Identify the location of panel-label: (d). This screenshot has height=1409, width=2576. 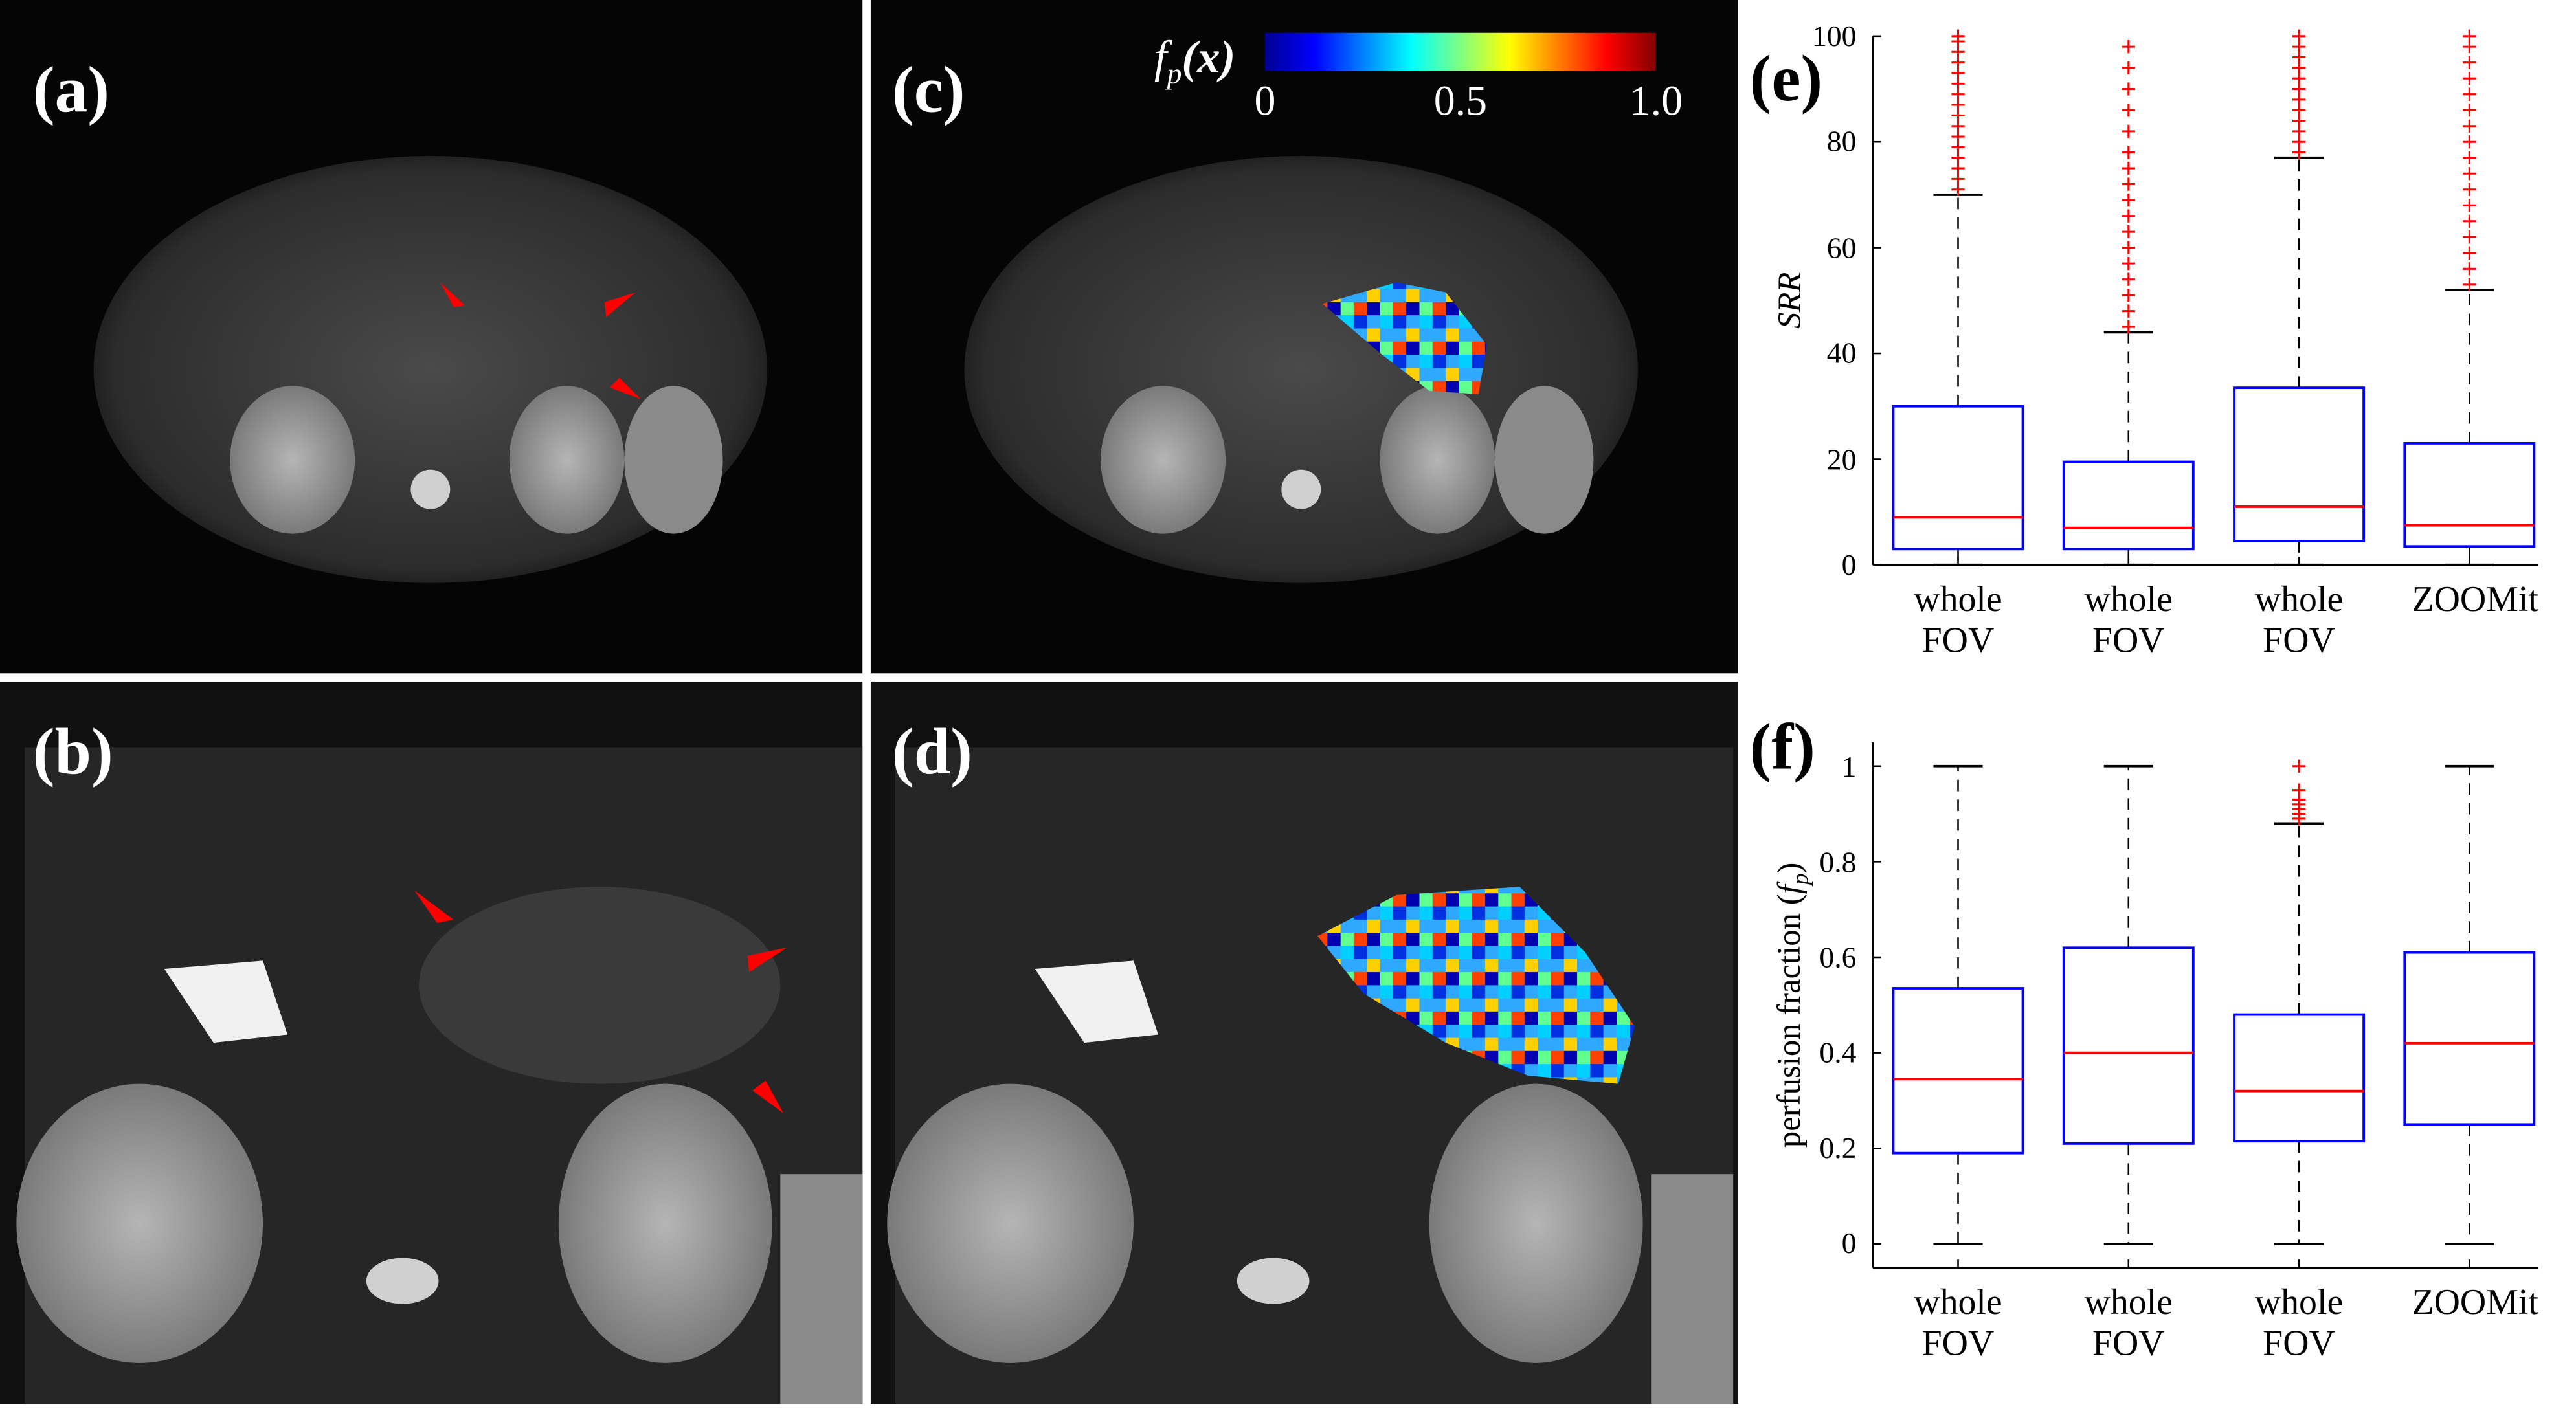
(932, 751).